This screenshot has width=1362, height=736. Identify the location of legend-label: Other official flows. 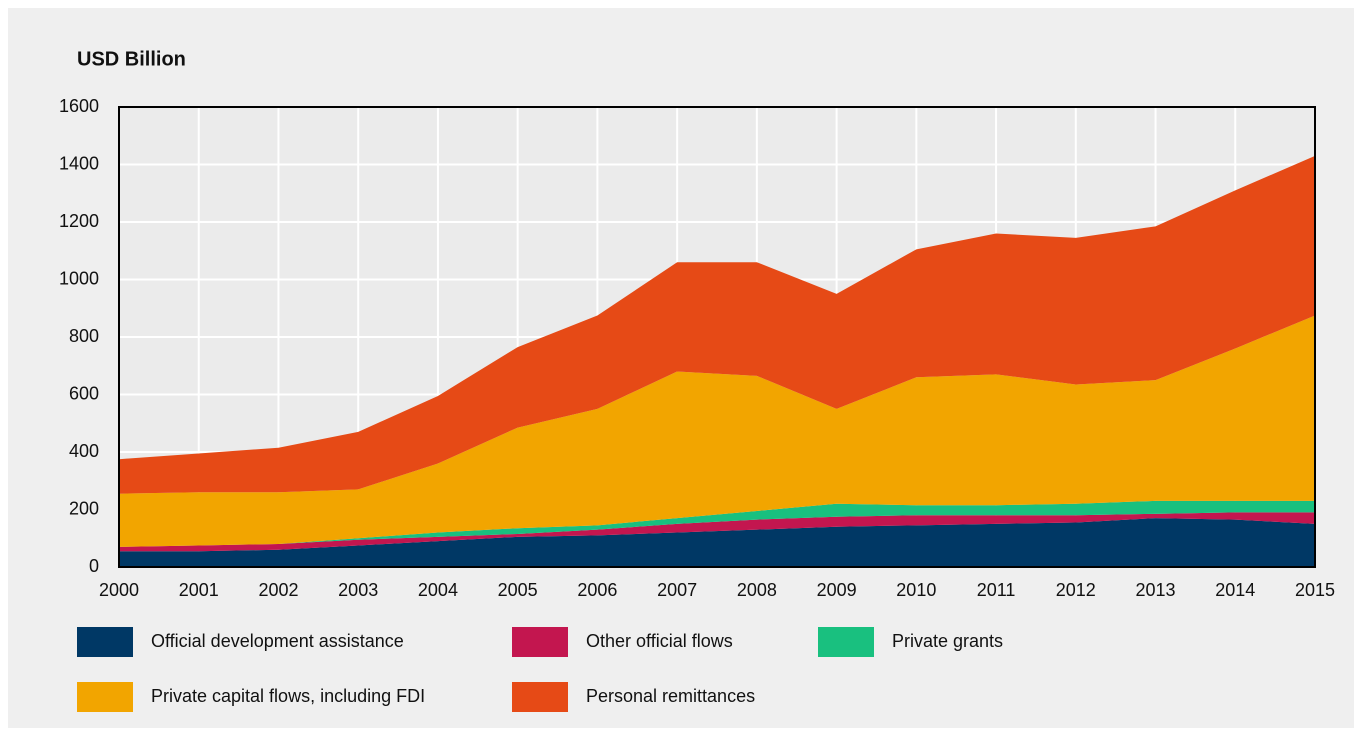
(659, 641).